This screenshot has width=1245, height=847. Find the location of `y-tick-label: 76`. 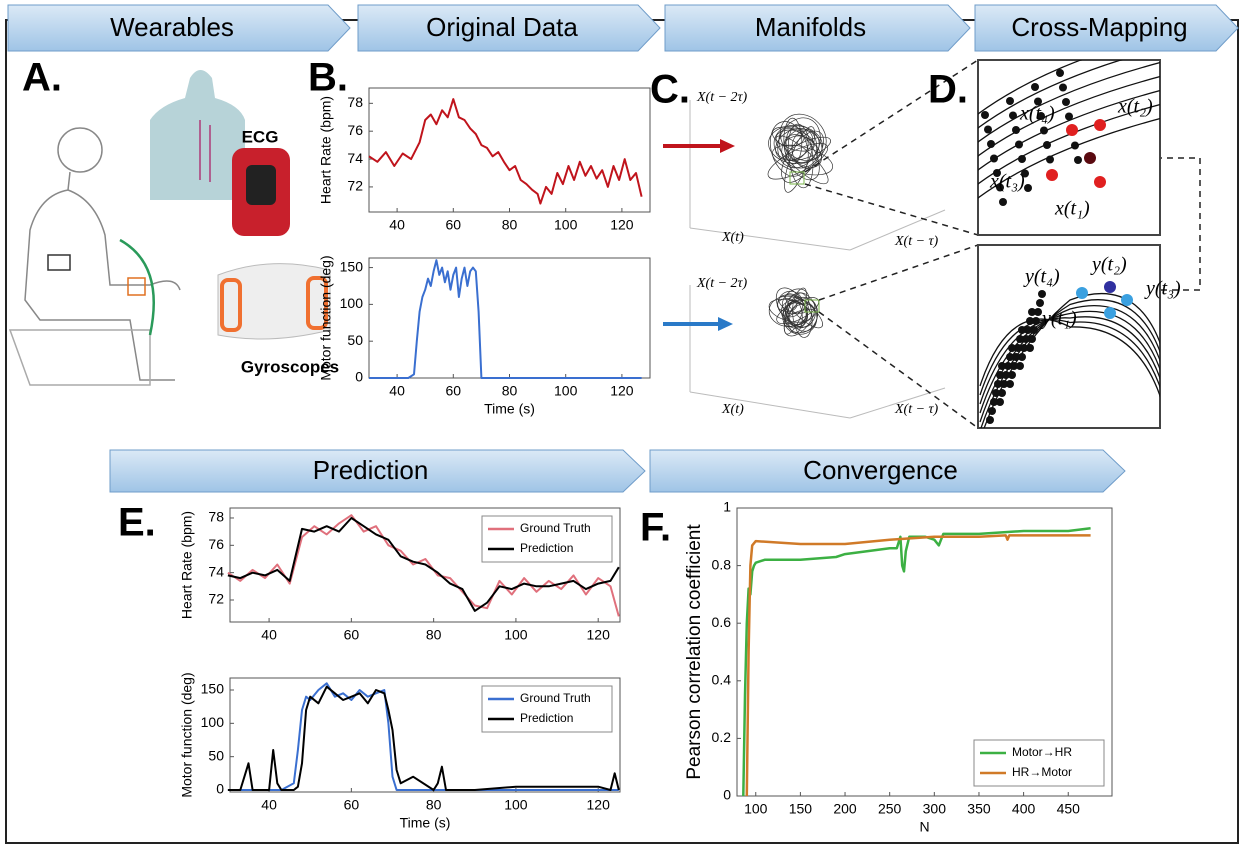

y-tick-label: 76 is located at coordinates (355, 130).